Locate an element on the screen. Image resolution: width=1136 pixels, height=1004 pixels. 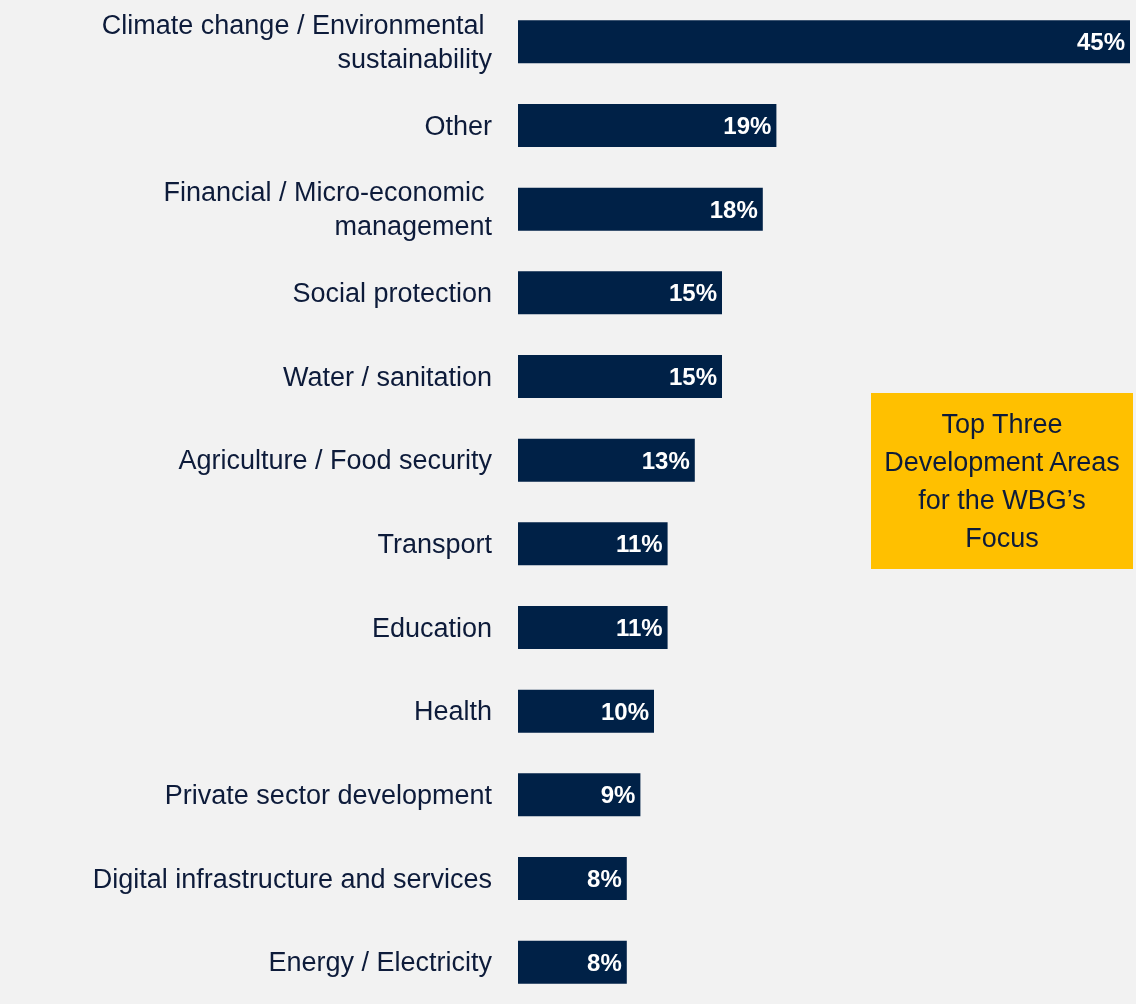
data-label: 19% is located at coordinates (747, 125).